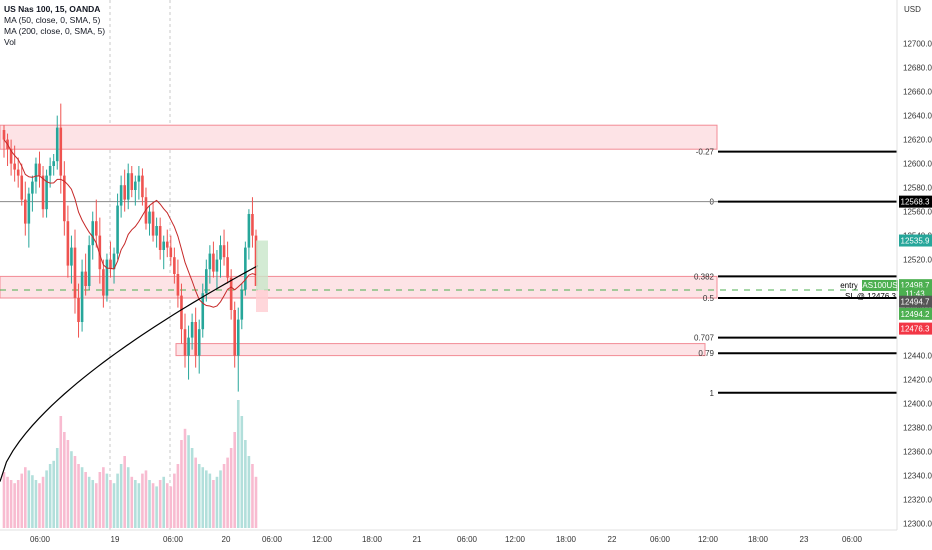 This screenshot has height=550, width=932. I want to click on fib-label: 0.79, so click(706, 353).